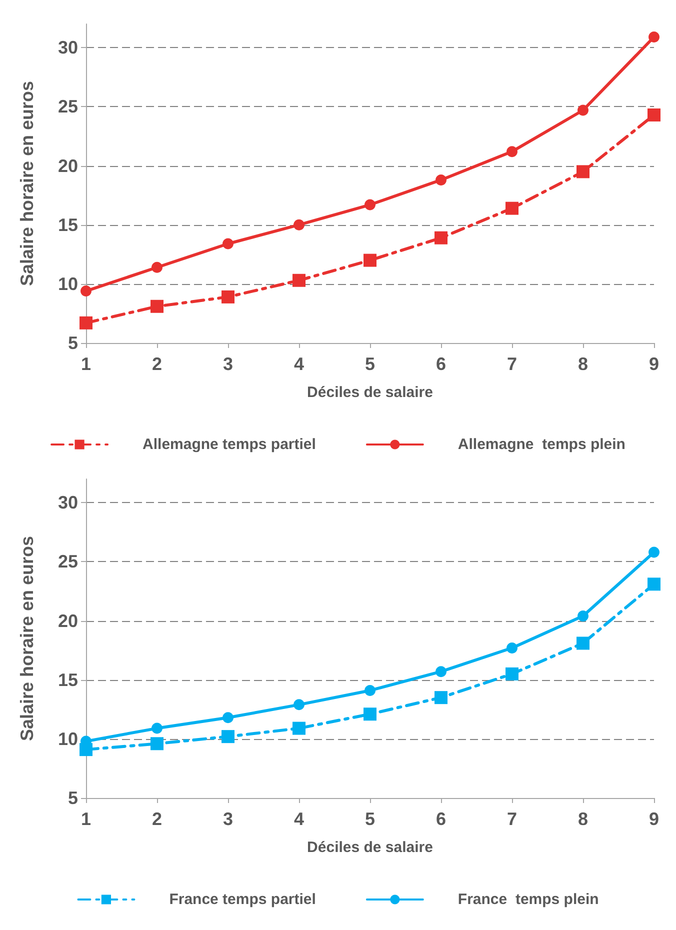 Image resolution: width=676 pixels, height=930 pixels. What do you see at coordinates (242, 899) in the screenshot?
I see `legend-label: France temps partiel` at bounding box center [242, 899].